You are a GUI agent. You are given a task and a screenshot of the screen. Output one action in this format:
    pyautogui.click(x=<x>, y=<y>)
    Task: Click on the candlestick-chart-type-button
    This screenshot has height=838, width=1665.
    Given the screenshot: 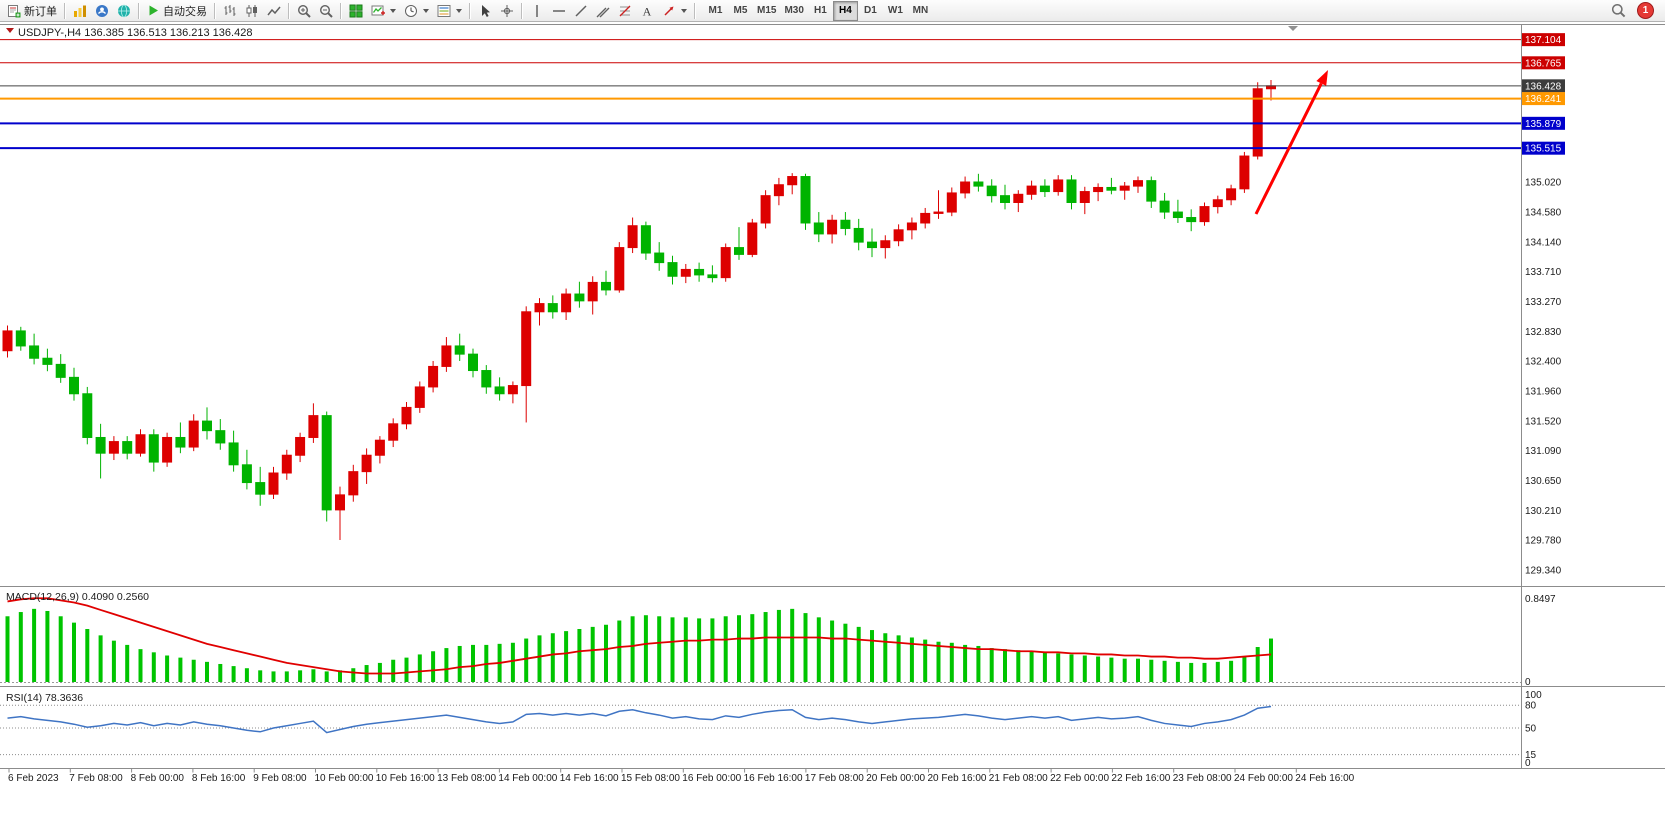 What is the action you would take?
    pyautogui.click(x=252, y=11)
    